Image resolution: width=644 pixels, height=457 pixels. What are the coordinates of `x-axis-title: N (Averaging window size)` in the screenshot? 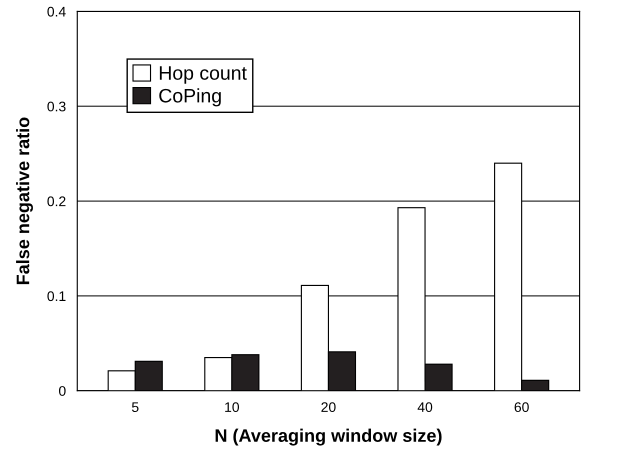 It's located at (329, 437).